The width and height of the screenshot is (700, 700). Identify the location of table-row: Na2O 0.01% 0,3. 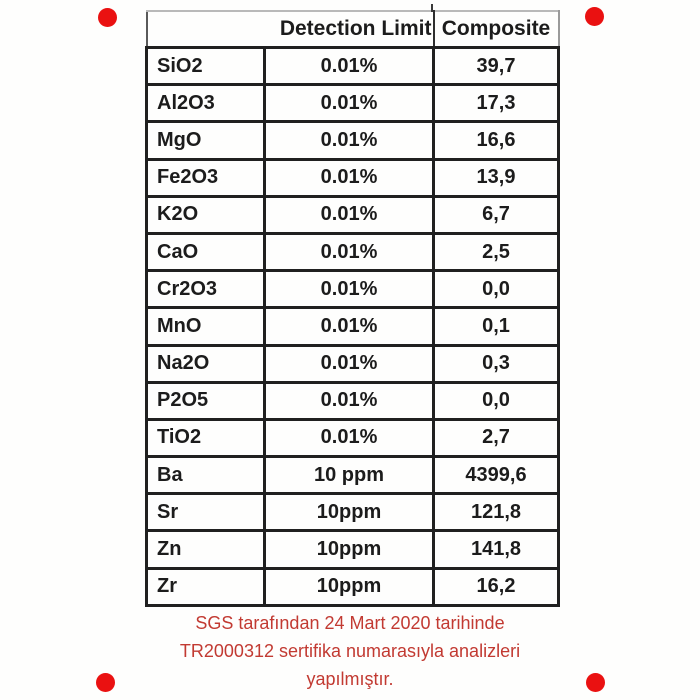
(352, 363).